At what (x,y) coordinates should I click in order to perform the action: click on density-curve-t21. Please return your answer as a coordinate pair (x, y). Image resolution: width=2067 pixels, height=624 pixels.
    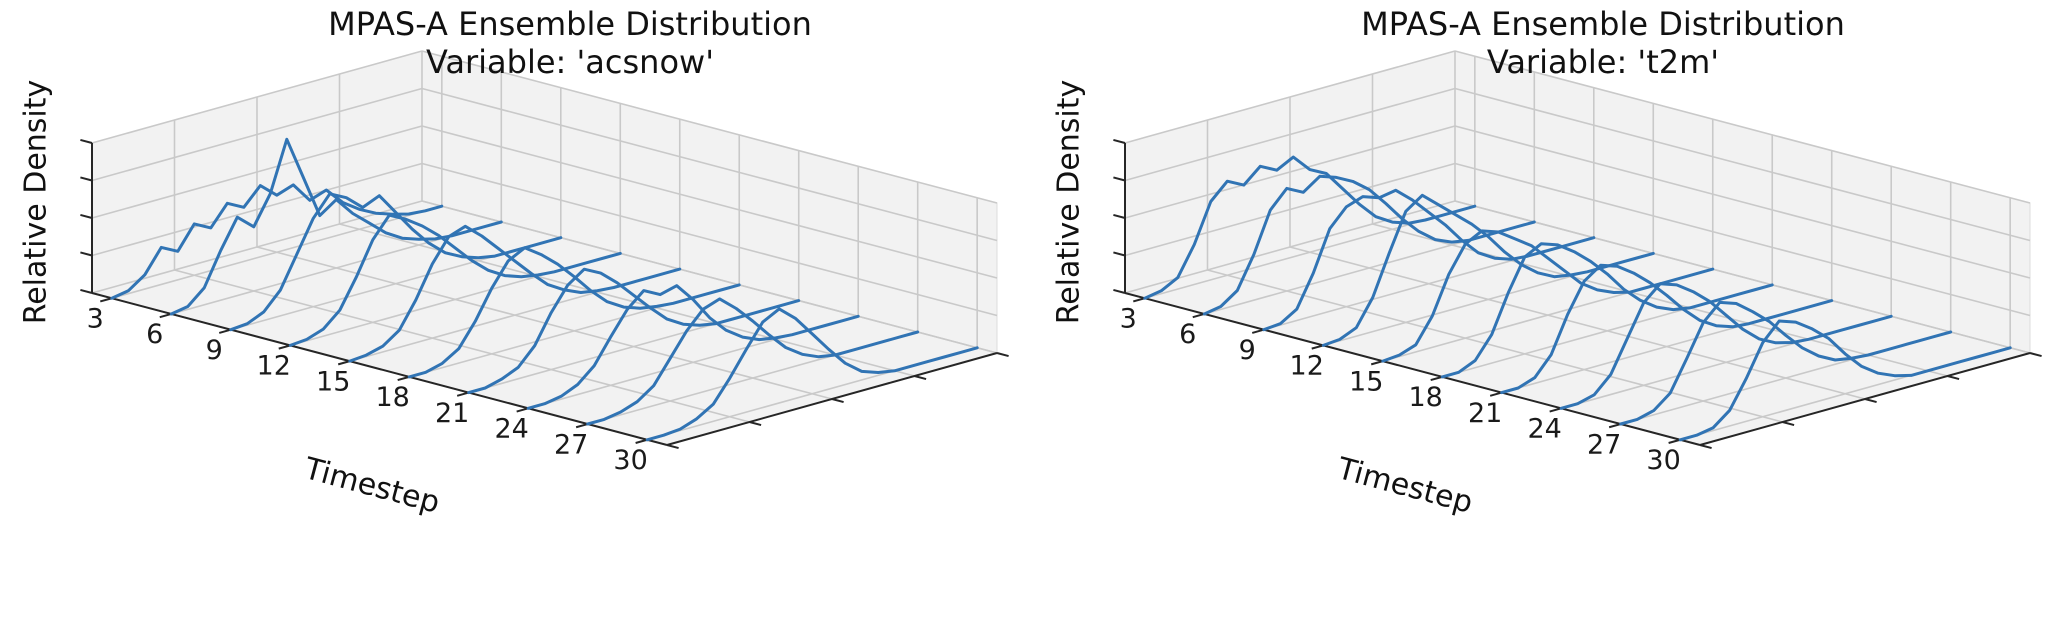
    Looking at the image, I should click on (1667, 329).